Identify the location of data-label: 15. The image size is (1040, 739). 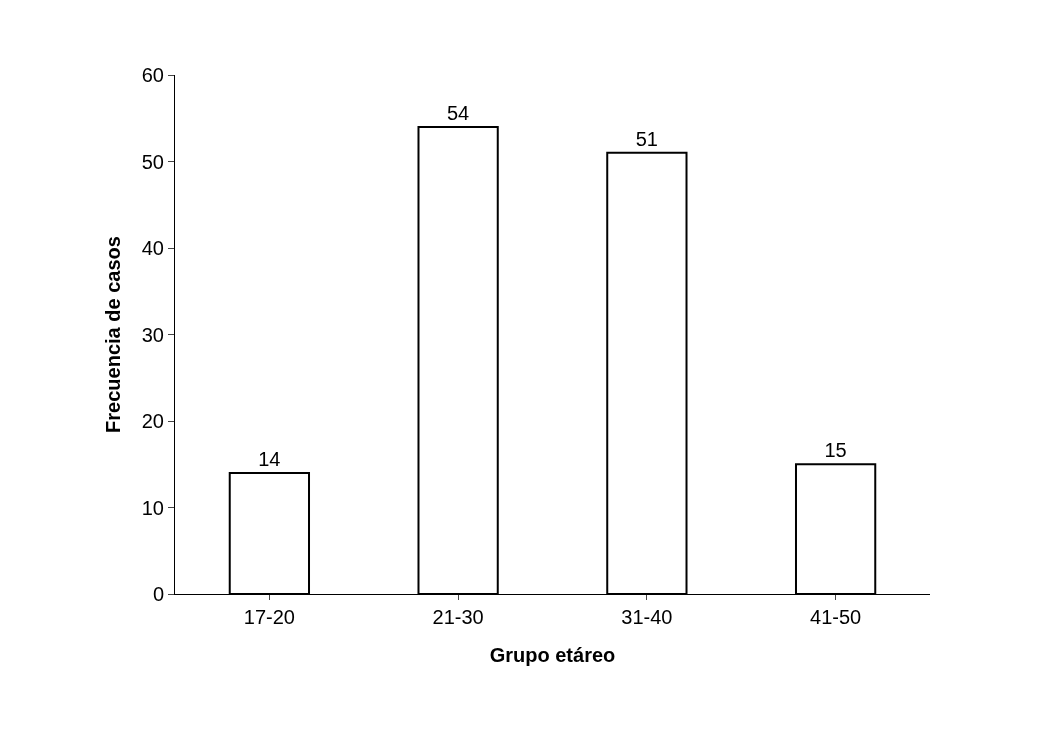
(835, 450).